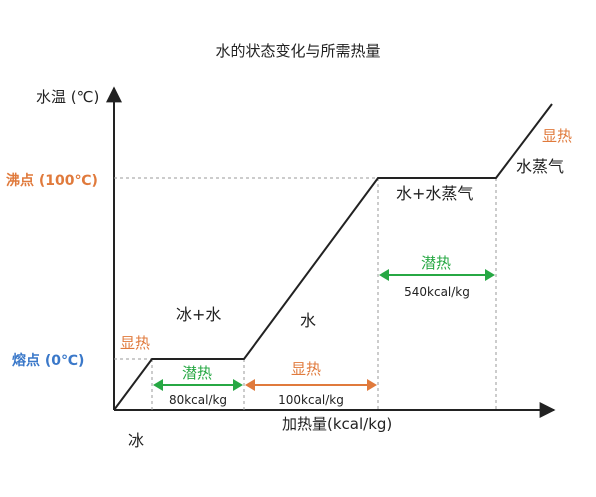  Describe the element at coordinates (557, 136) in the screenshot. I see `phase-label-sensible-steam: 显热` at that location.